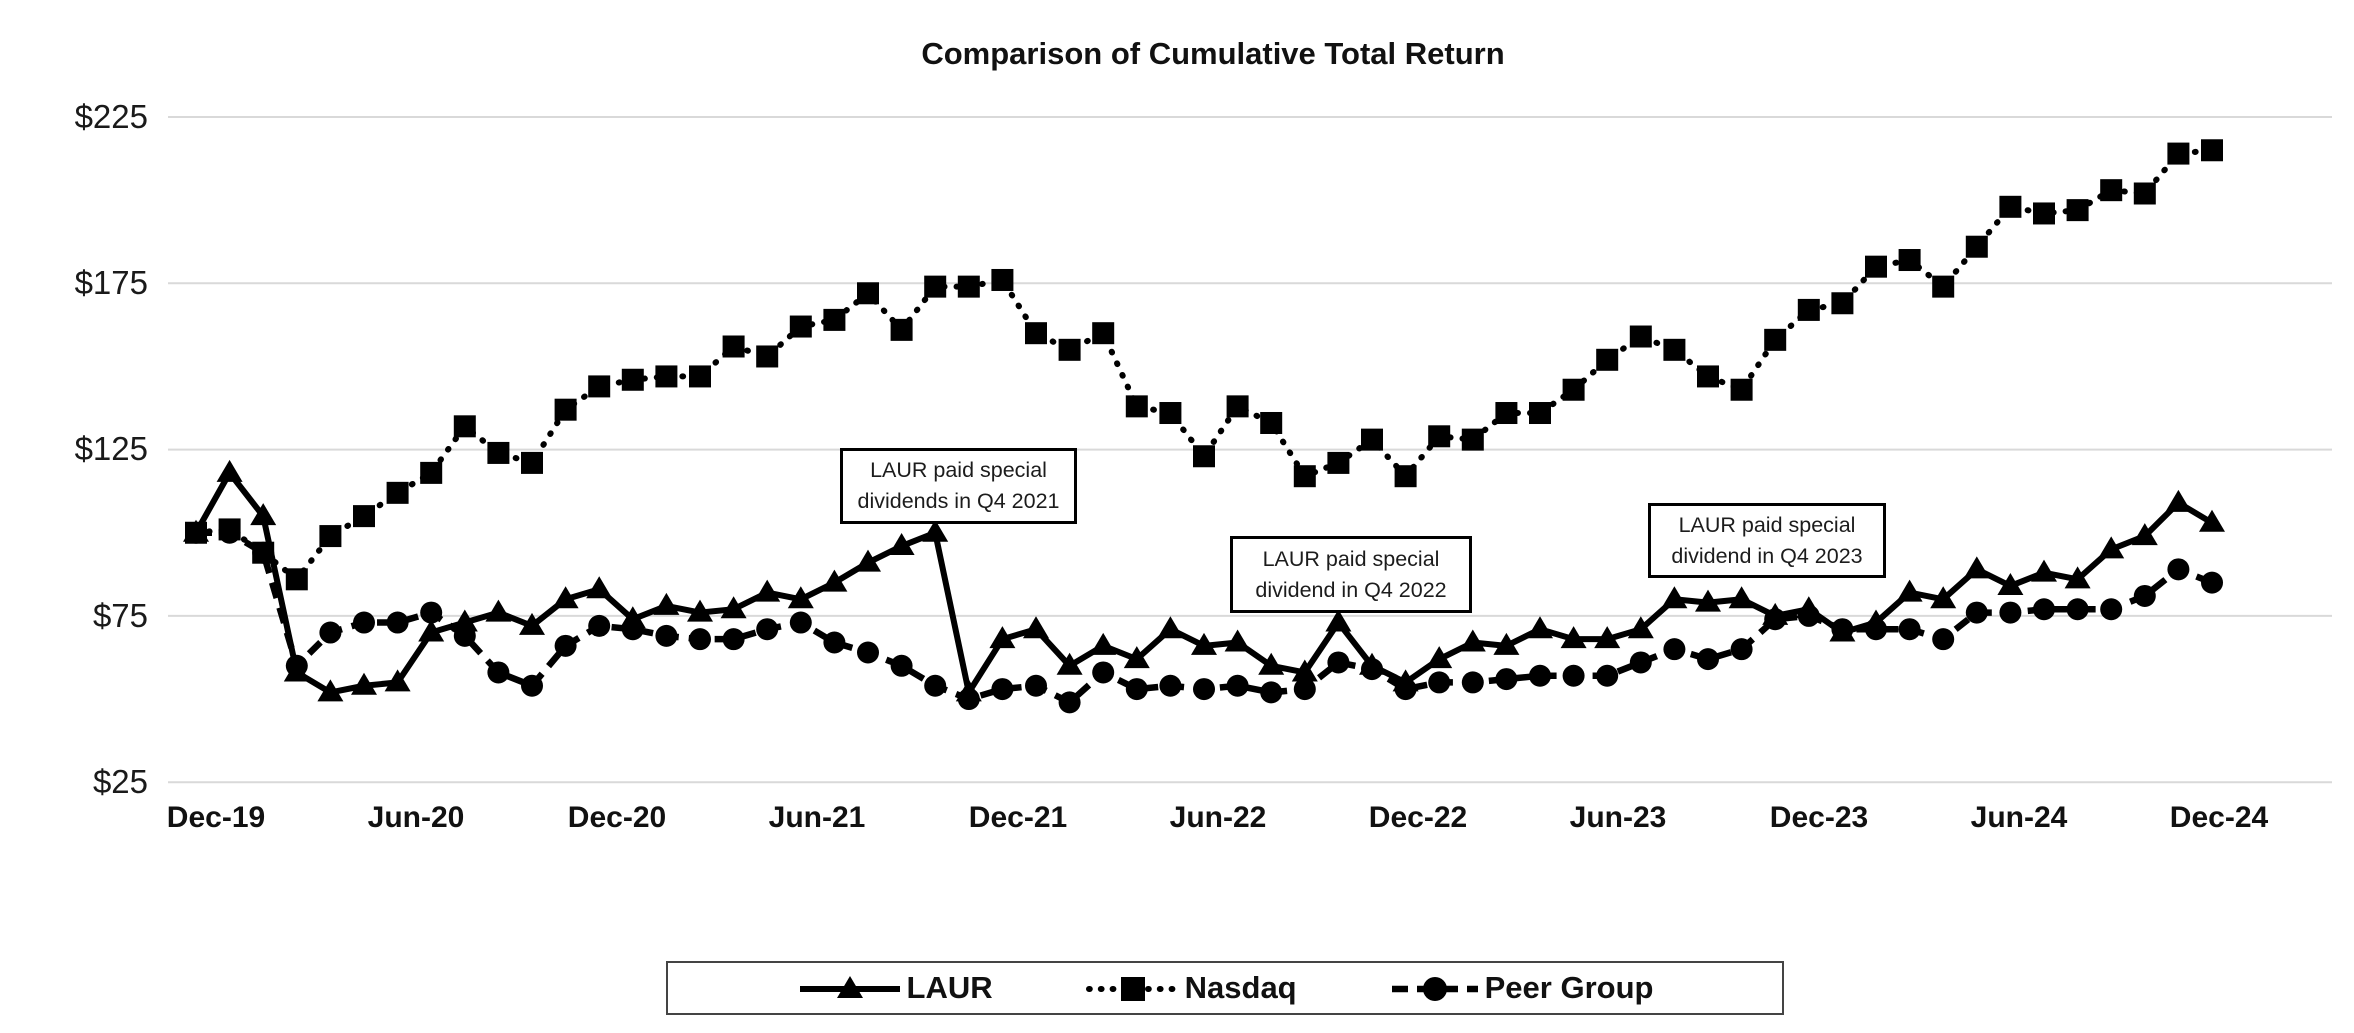  Describe the element at coordinates (1418, 817) in the screenshot. I see `x-tick-label: Dec-22` at that location.